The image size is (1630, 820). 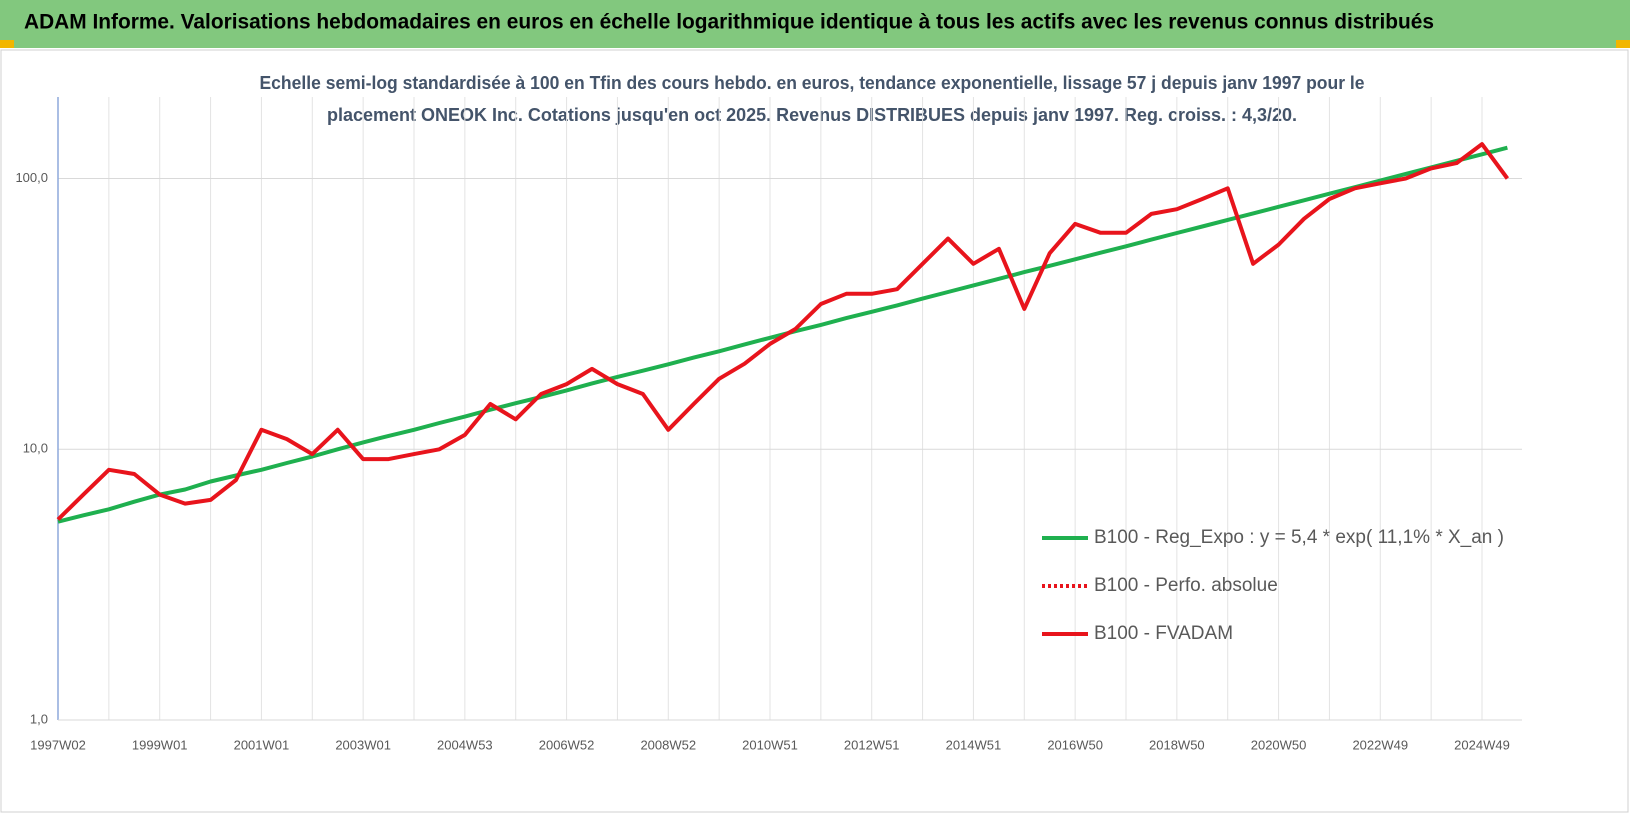 What do you see at coordinates (1177, 744) in the screenshot?
I see `x-tick-label: 2018W50` at bounding box center [1177, 744].